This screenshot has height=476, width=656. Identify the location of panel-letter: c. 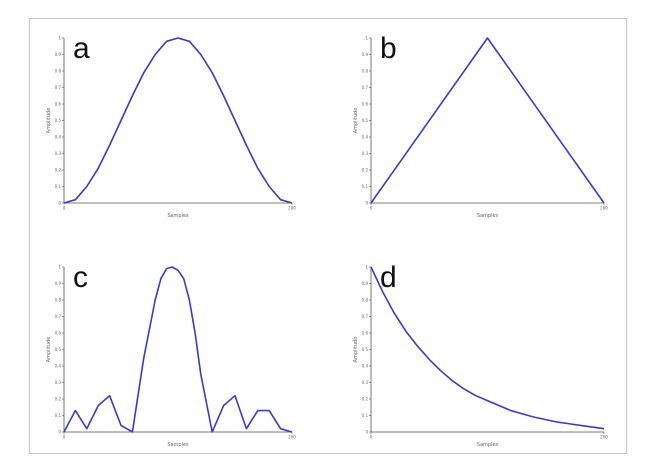
(80, 277).